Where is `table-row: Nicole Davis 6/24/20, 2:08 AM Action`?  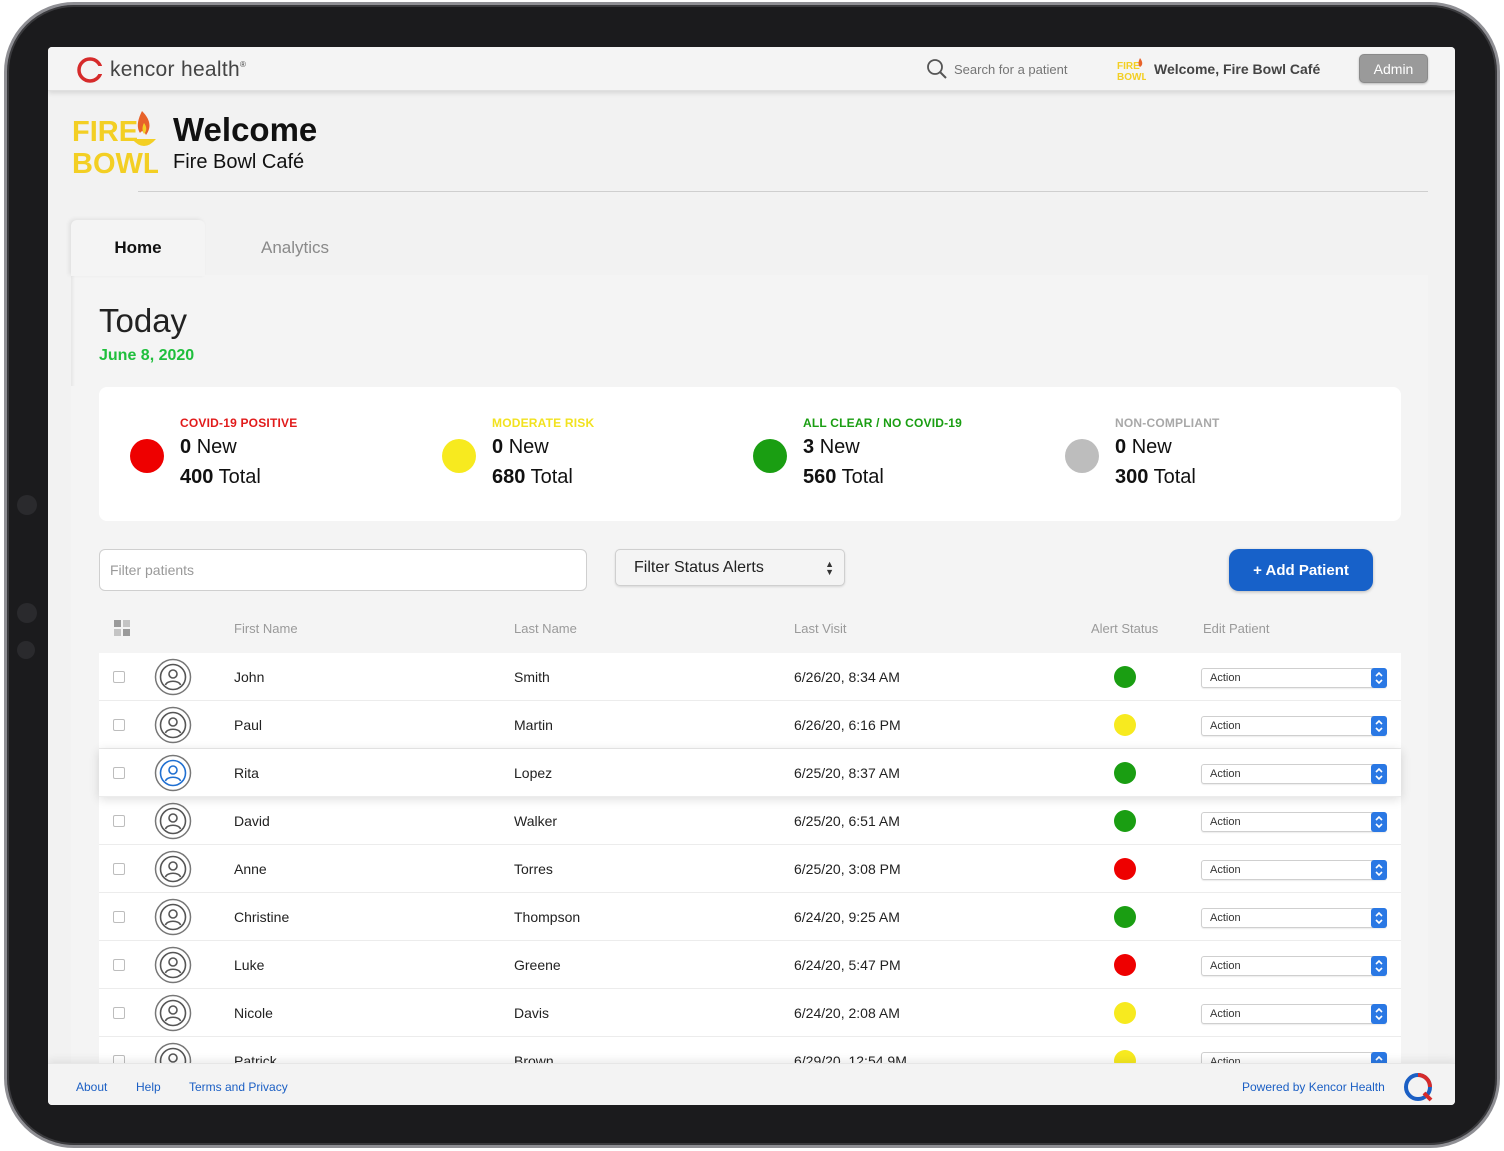 table-row: Nicole Davis 6/24/20, 2:08 AM Action is located at coordinates (750, 1013).